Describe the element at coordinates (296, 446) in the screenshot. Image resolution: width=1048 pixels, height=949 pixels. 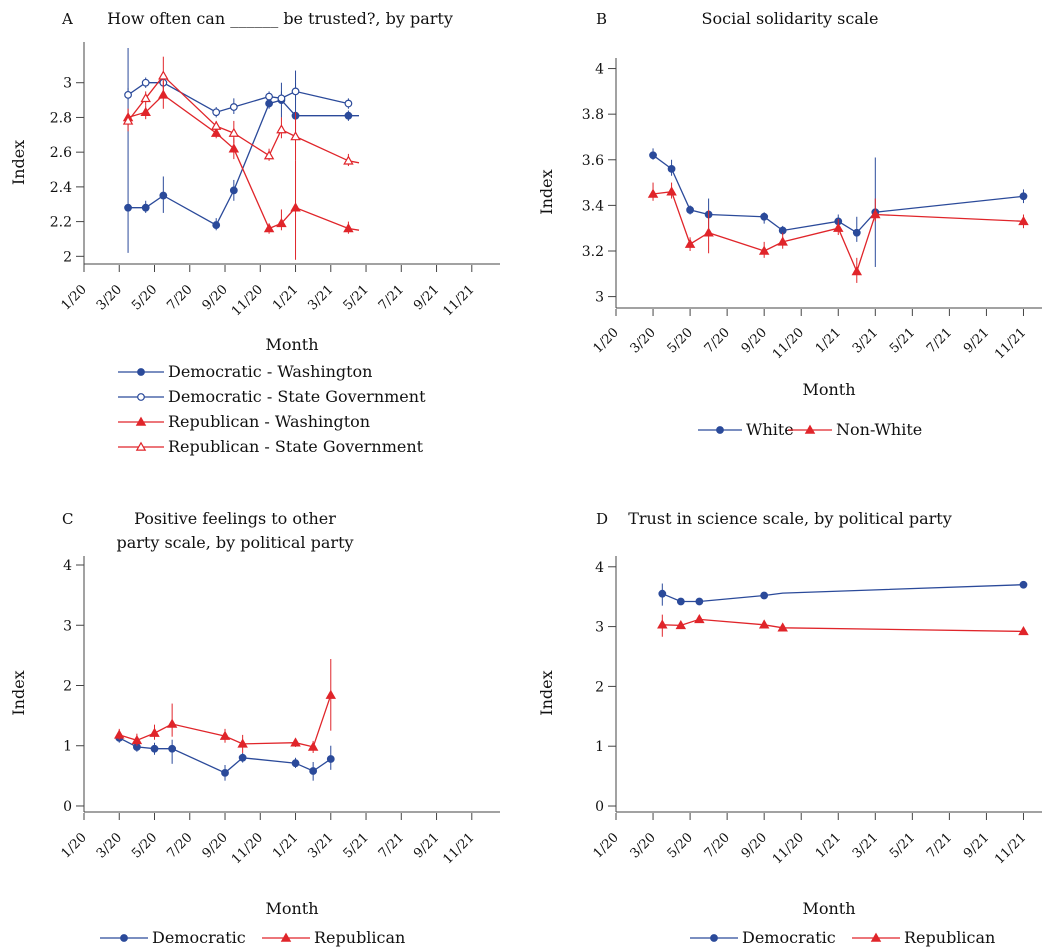
I see `legend-label: Republican - State Government` at that location.